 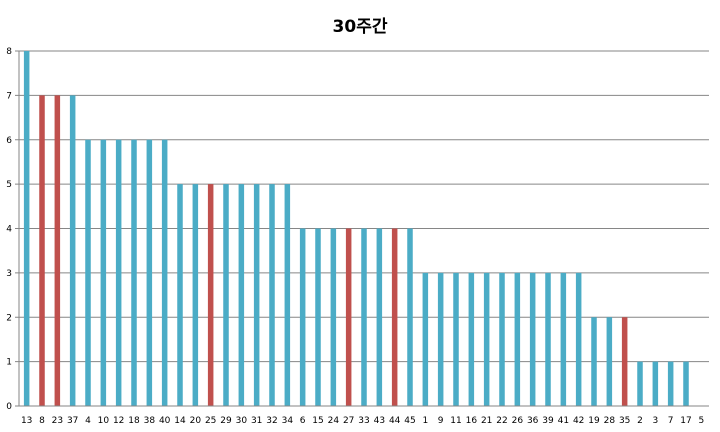 I want to click on x-tick-label: 37, so click(x=72, y=421).